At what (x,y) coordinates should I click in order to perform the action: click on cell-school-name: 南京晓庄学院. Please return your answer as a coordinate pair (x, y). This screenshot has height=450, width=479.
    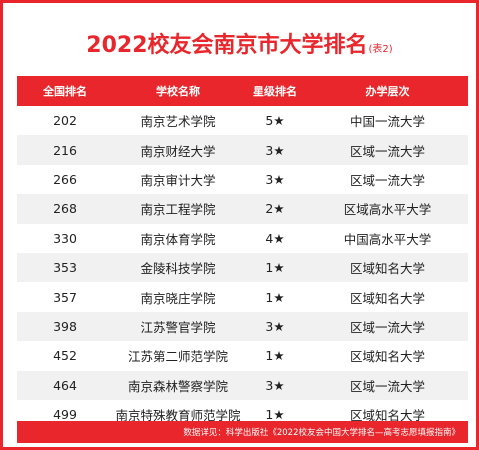
    Looking at the image, I should click on (178, 298).